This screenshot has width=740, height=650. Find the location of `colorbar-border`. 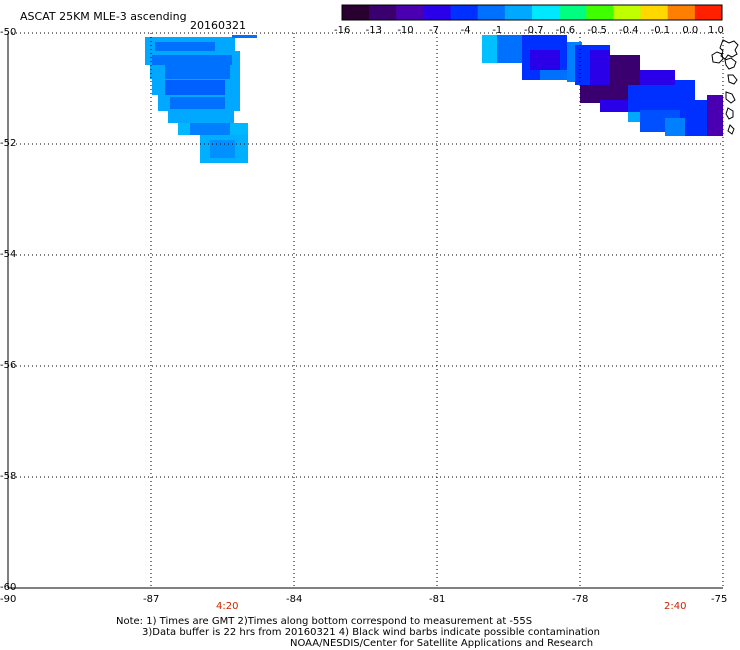

colorbar-border is located at coordinates (532, 12).